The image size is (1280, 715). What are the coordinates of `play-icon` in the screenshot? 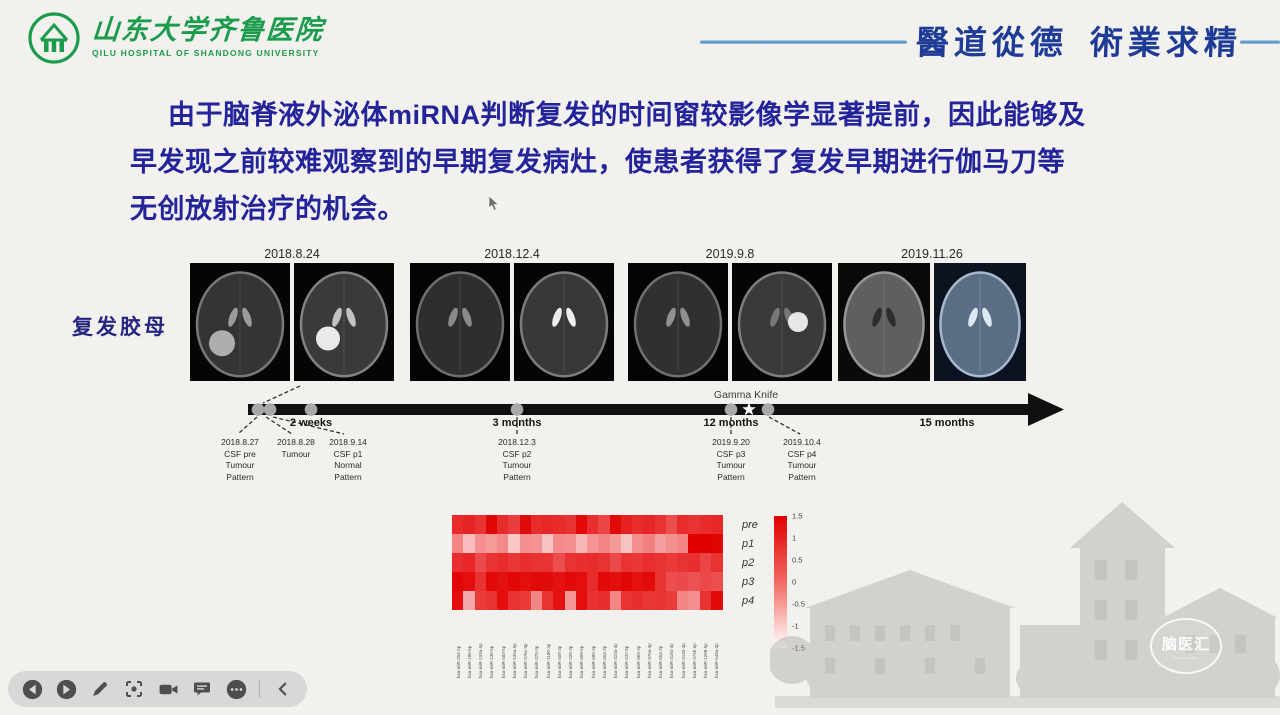 It's located at (66, 689).